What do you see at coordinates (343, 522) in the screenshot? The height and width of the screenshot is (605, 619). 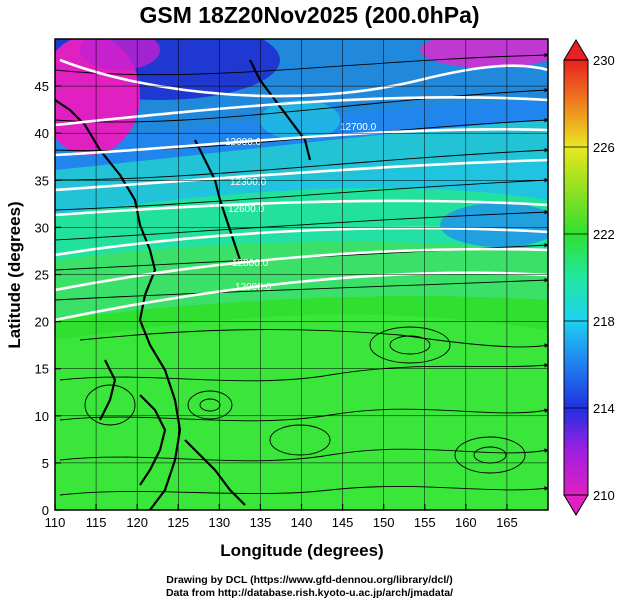 I see `x-tick-label: 145` at bounding box center [343, 522].